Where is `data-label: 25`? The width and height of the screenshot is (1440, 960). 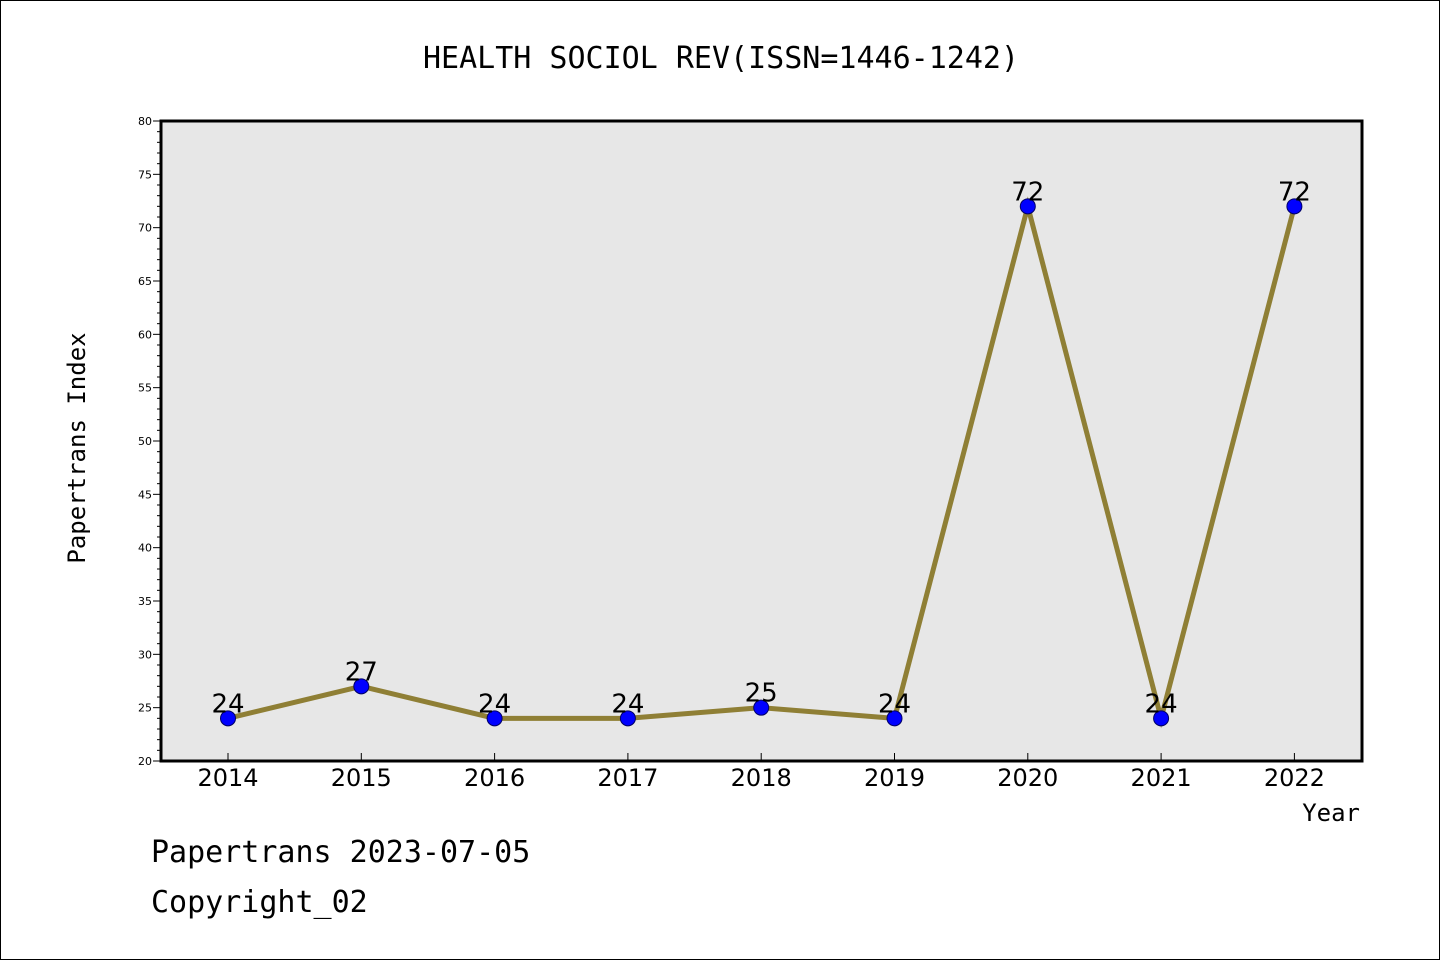 data-label: 25 is located at coordinates (761, 694).